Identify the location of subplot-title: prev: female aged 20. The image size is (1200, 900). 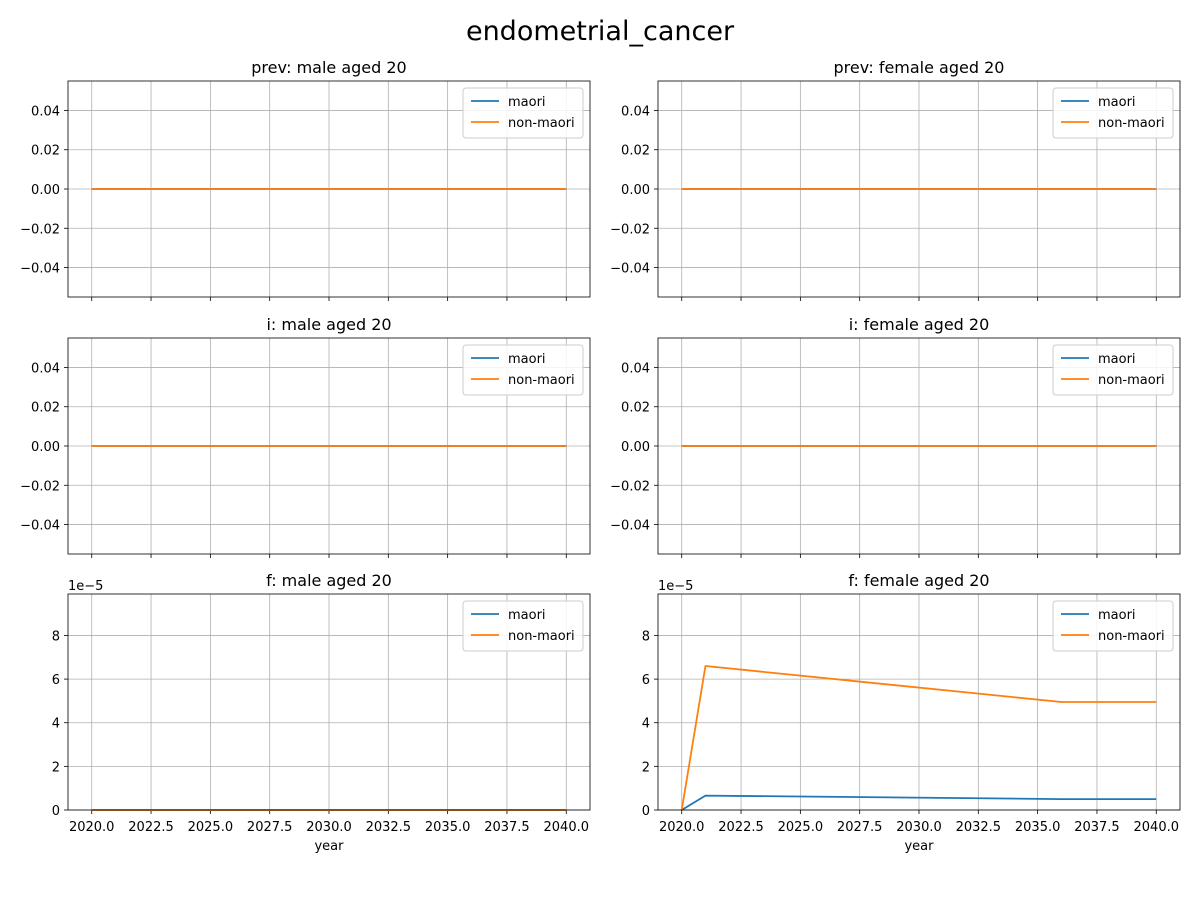
(919, 67).